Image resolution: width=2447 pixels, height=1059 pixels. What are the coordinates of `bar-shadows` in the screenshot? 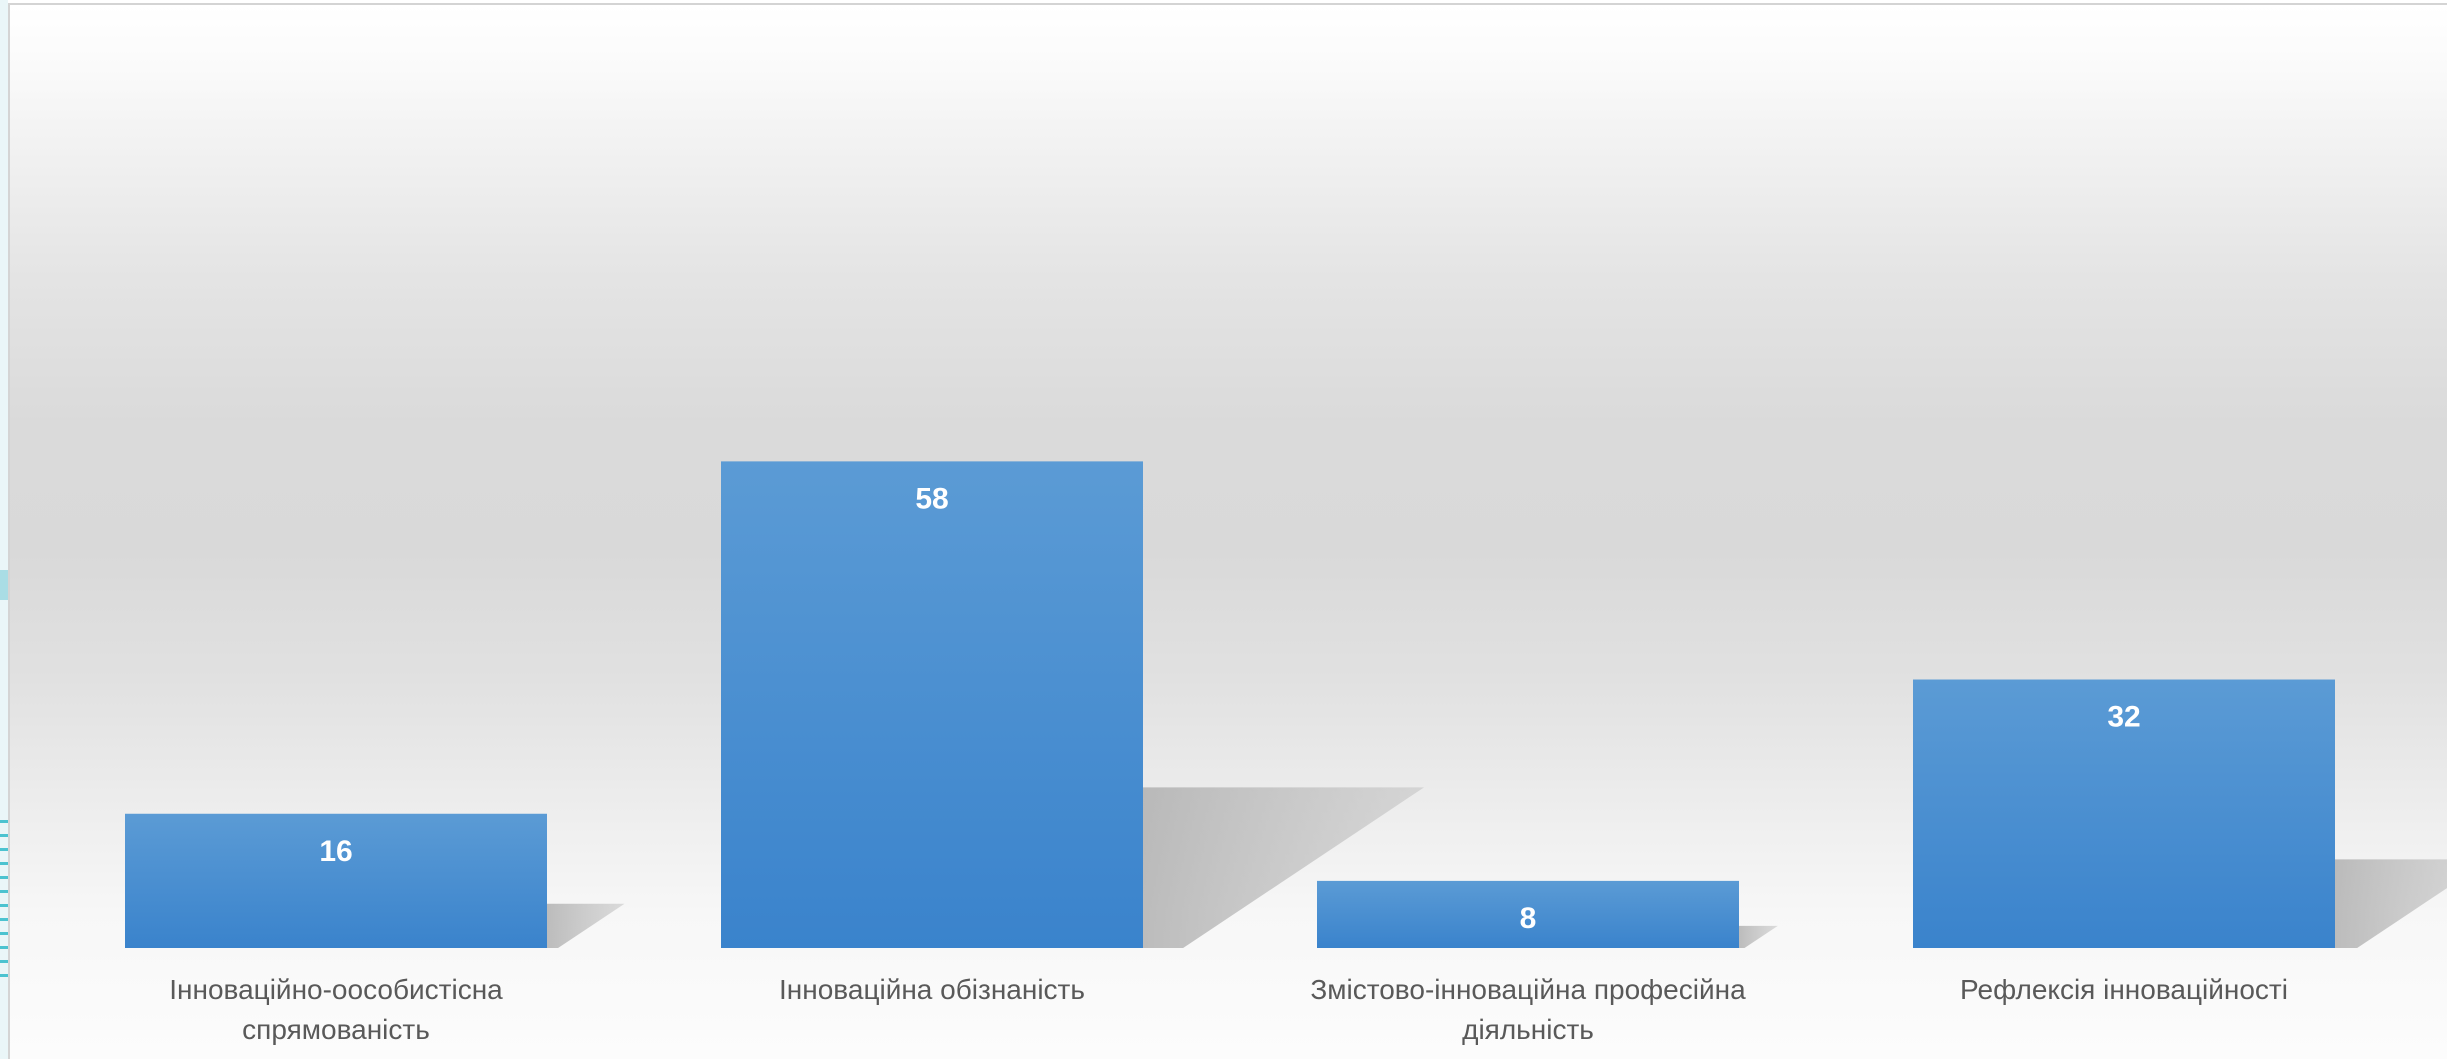 It's located at (1497, 867).